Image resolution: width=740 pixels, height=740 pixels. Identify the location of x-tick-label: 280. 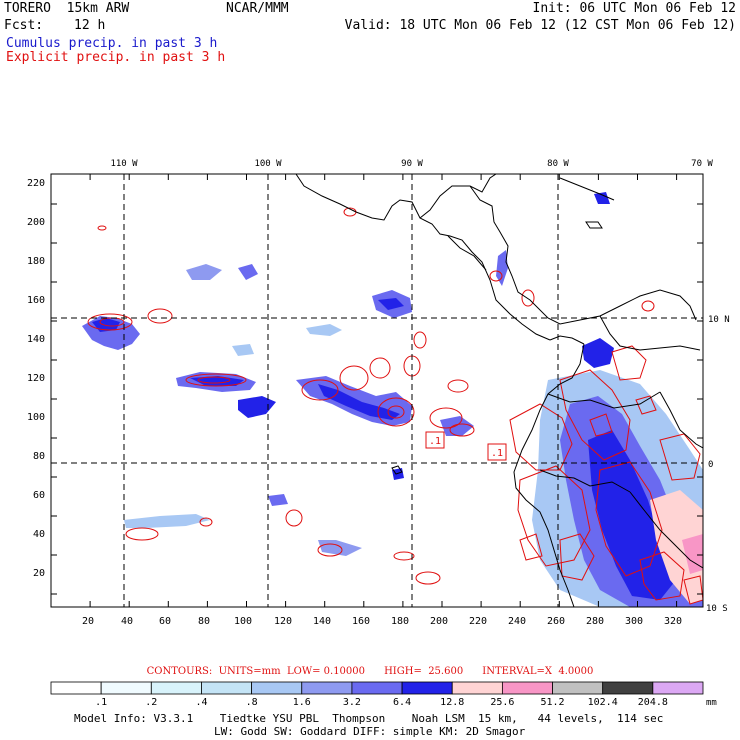
(595, 621).